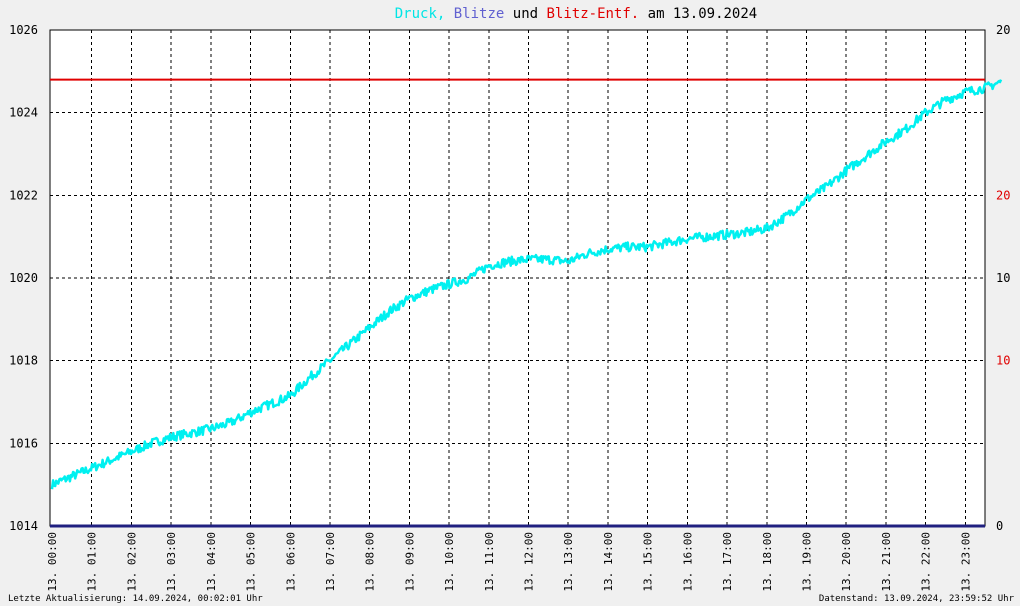 This screenshot has height=606, width=1020. I want to click on y-tick-label: 1024, so click(23, 113).